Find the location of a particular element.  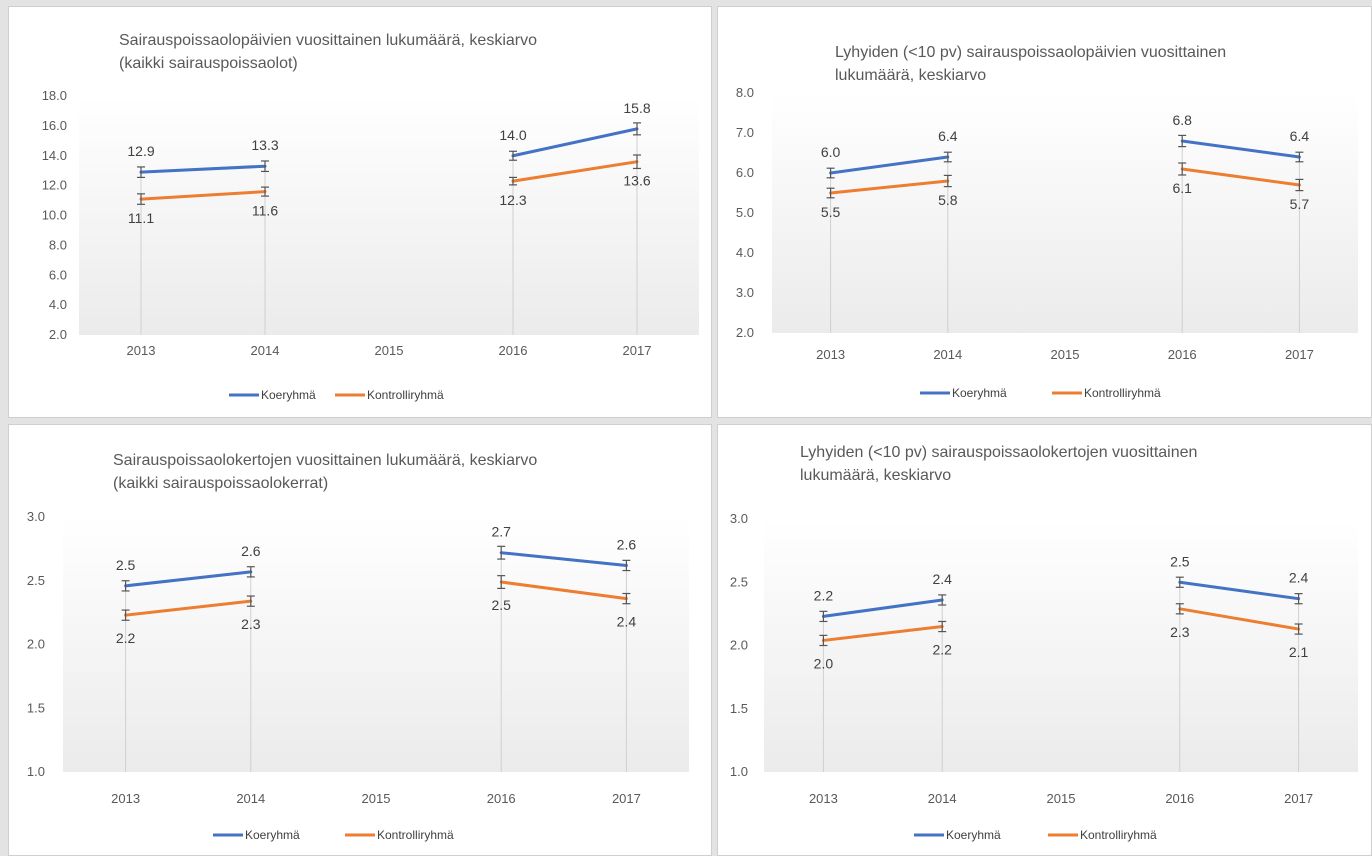

x-tick-label: 2013 is located at coordinates (830, 354).